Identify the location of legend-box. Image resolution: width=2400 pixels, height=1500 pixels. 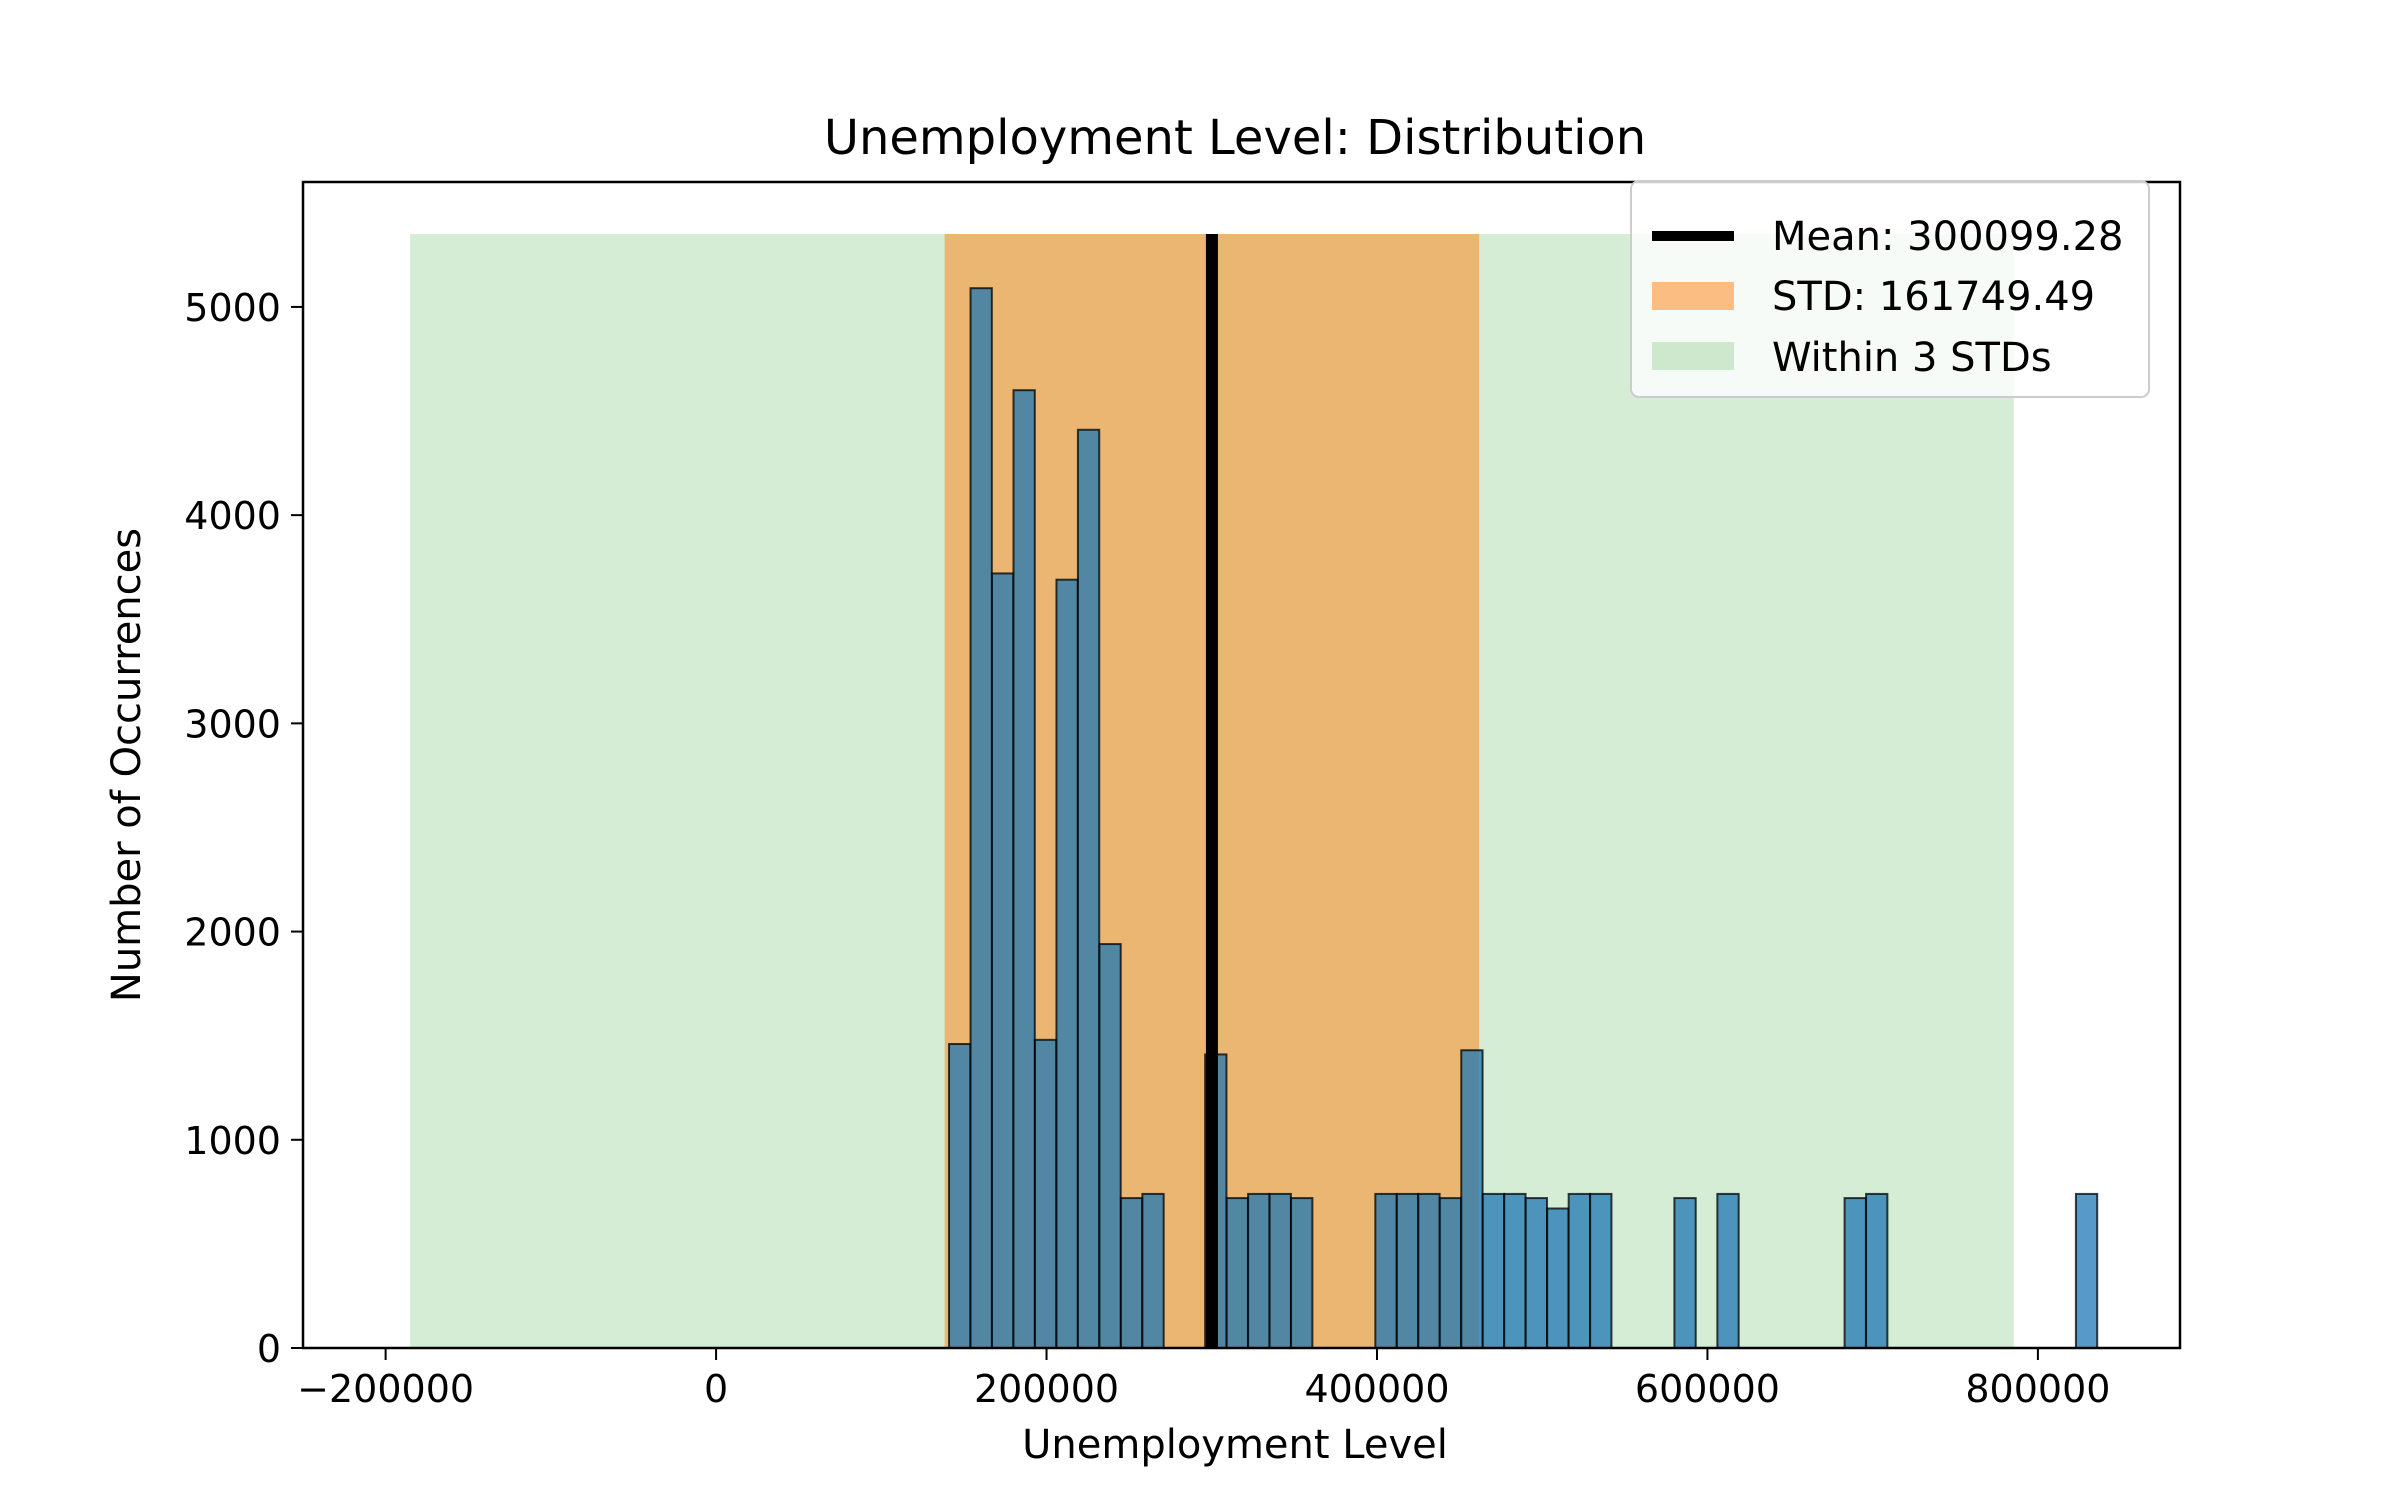
(1890, 289).